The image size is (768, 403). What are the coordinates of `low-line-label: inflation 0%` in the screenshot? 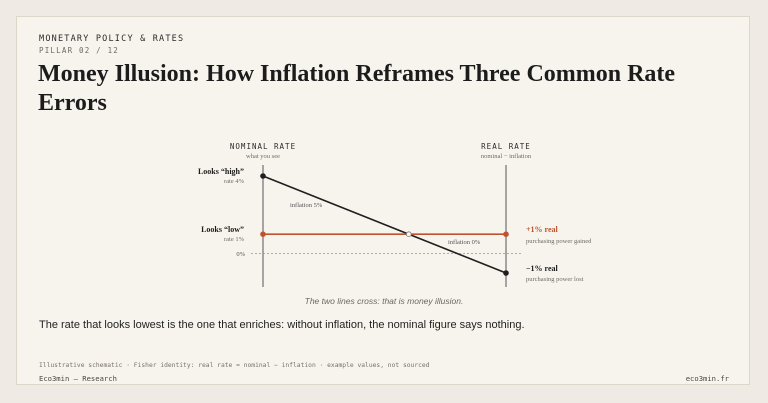 It's located at (464, 242).